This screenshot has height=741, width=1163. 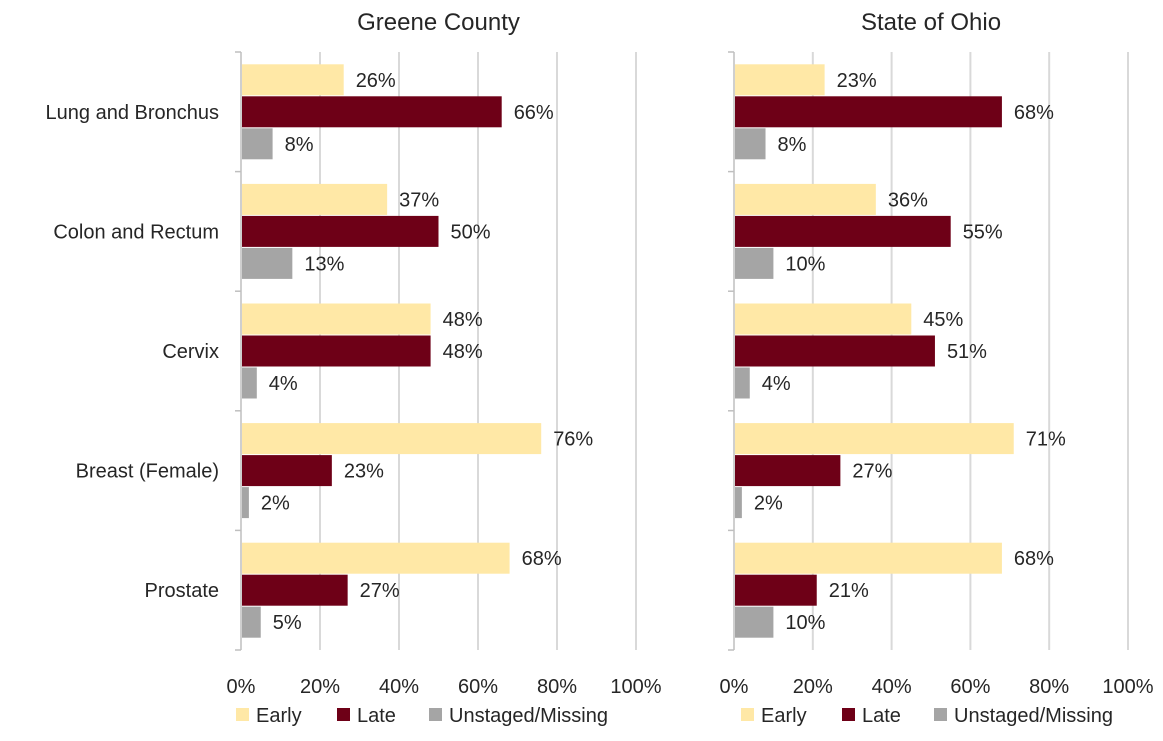 I want to click on category-label: Cervix, so click(x=190, y=352).